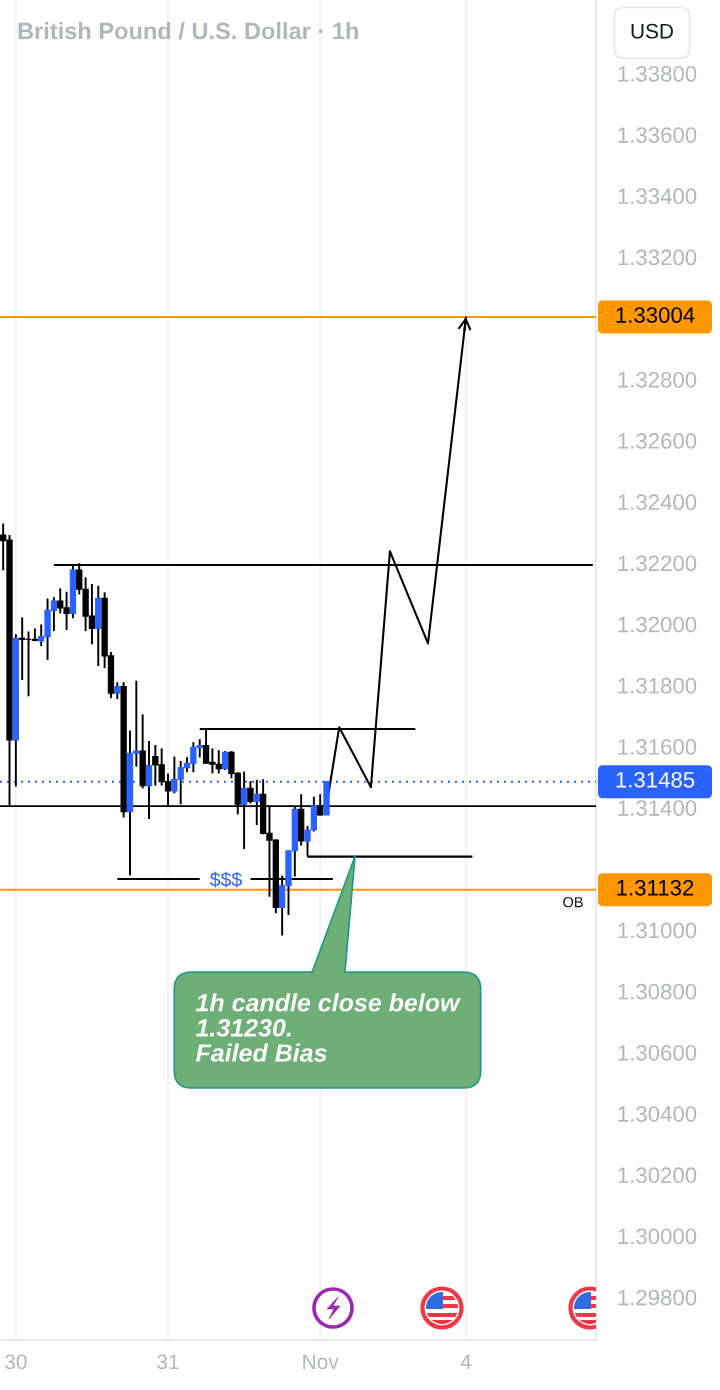 The image size is (720, 1390). What do you see at coordinates (657, 1175) in the screenshot?
I see `y-tick-label: 1.30200` at bounding box center [657, 1175].